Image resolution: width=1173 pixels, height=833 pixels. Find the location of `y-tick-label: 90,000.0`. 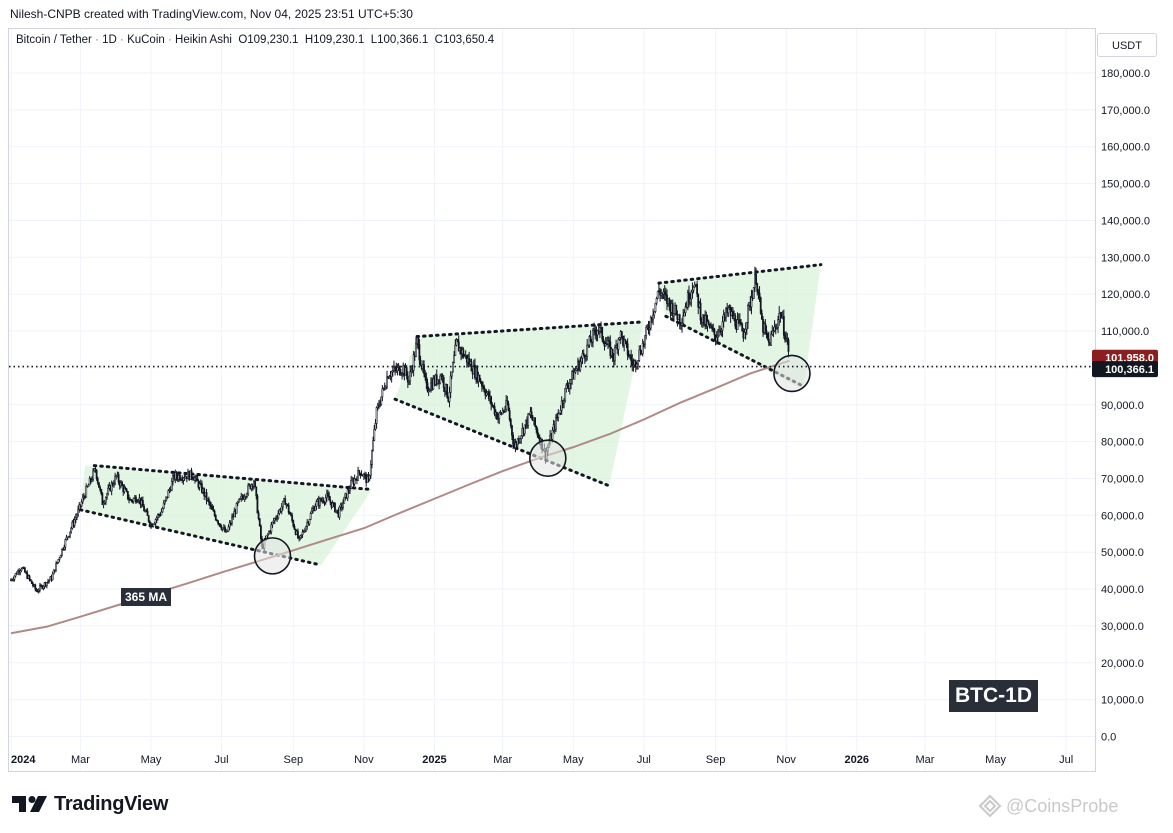

y-tick-label: 90,000.0 is located at coordinates (1122, 406).